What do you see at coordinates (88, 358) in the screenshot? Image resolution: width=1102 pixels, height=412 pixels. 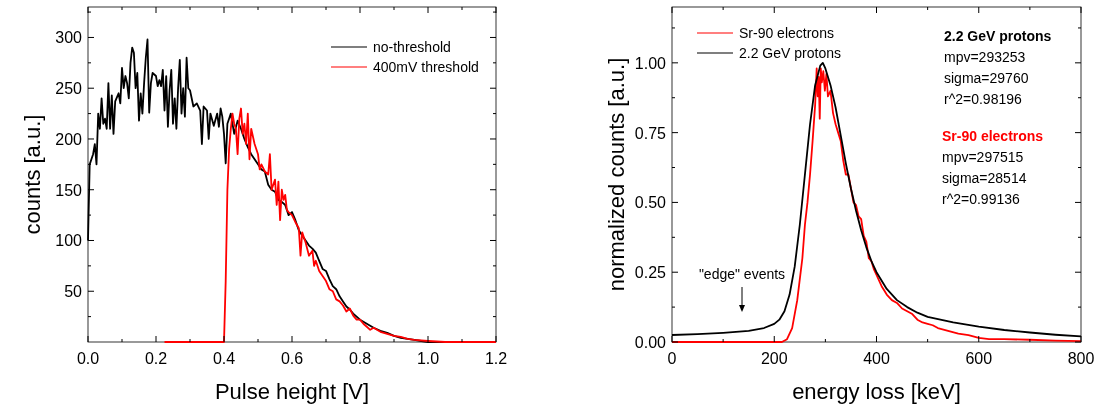 I see `x-tick-label: 0.0` at bounding box center [88, 358].